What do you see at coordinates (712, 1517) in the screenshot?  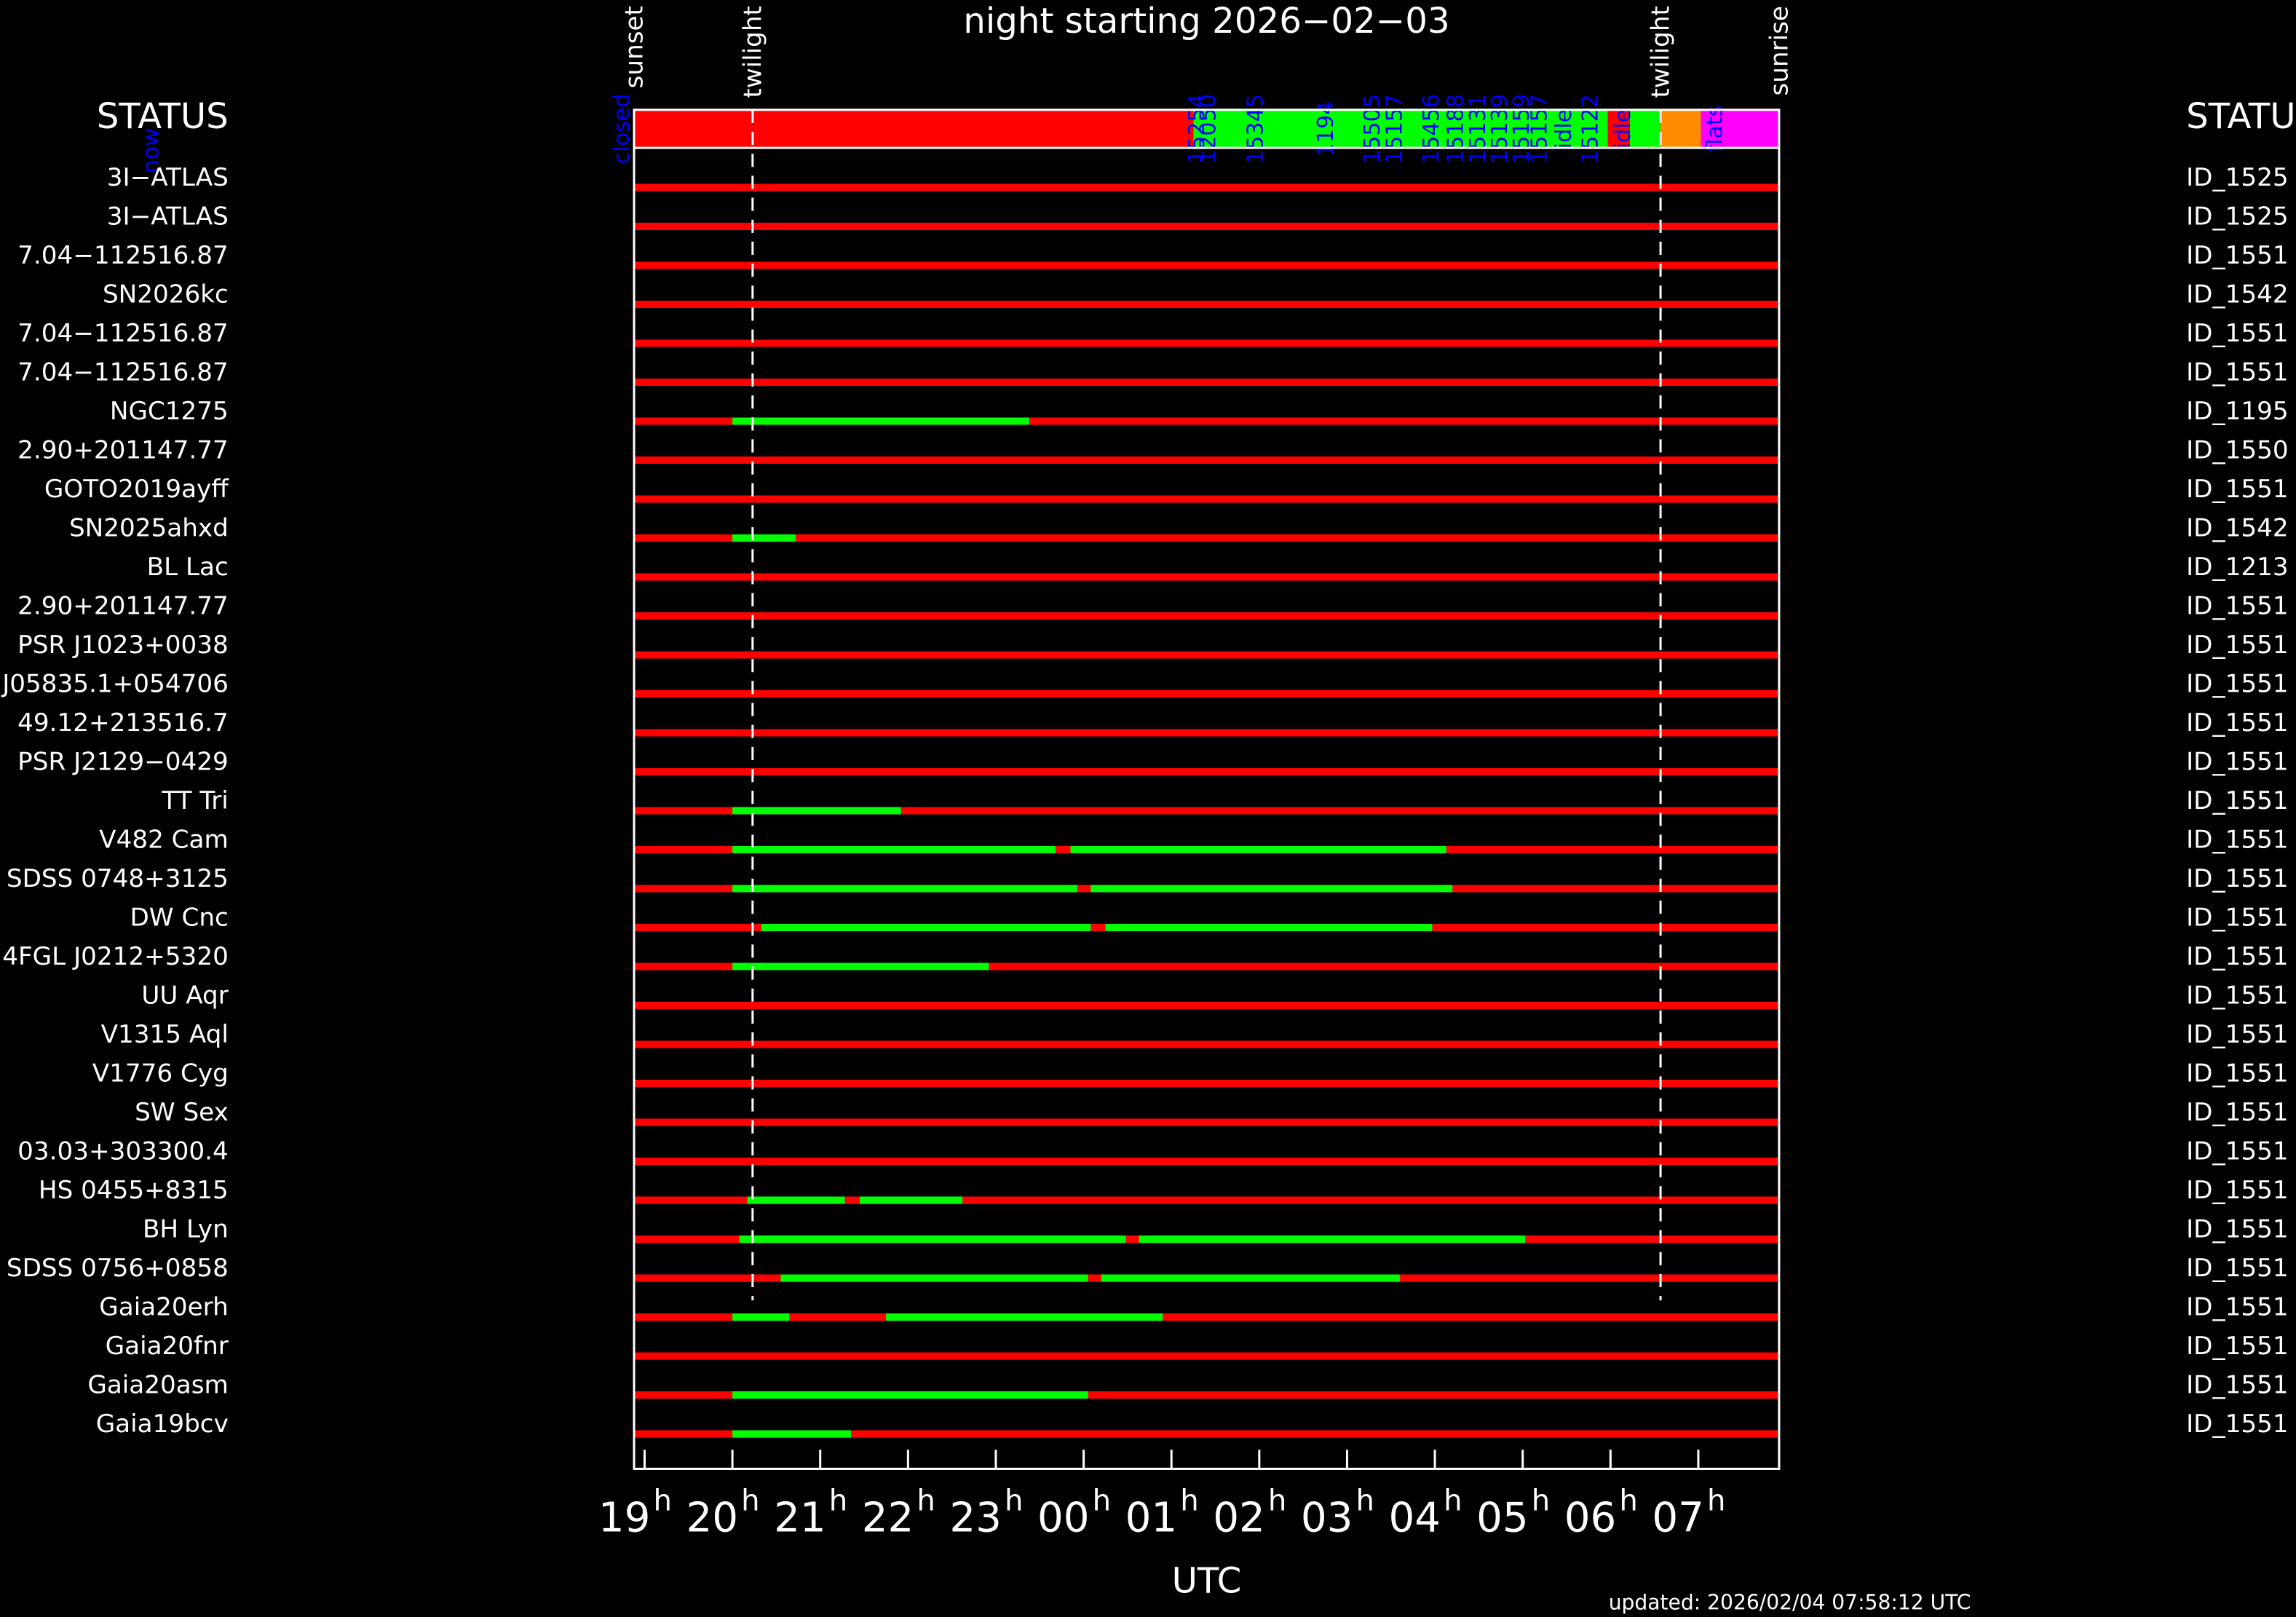 I see `x-tick-label: 20` at bounding box center [712, 1517].